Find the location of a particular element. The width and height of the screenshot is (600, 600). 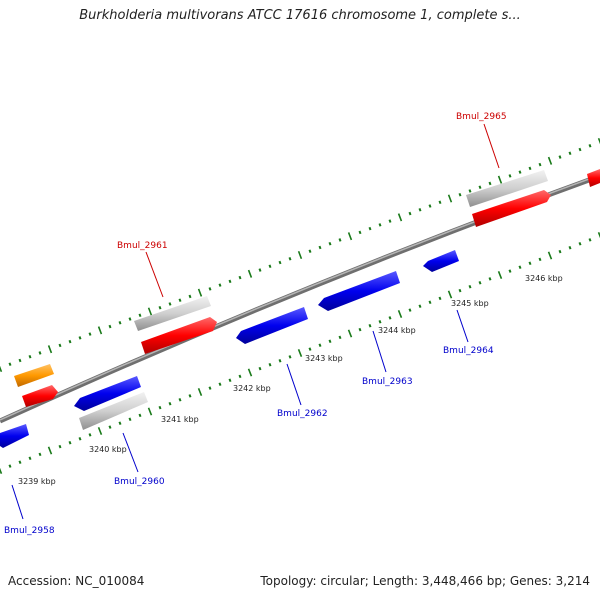

gene-bmul-2965-gray is located at coordinates (507, 188).